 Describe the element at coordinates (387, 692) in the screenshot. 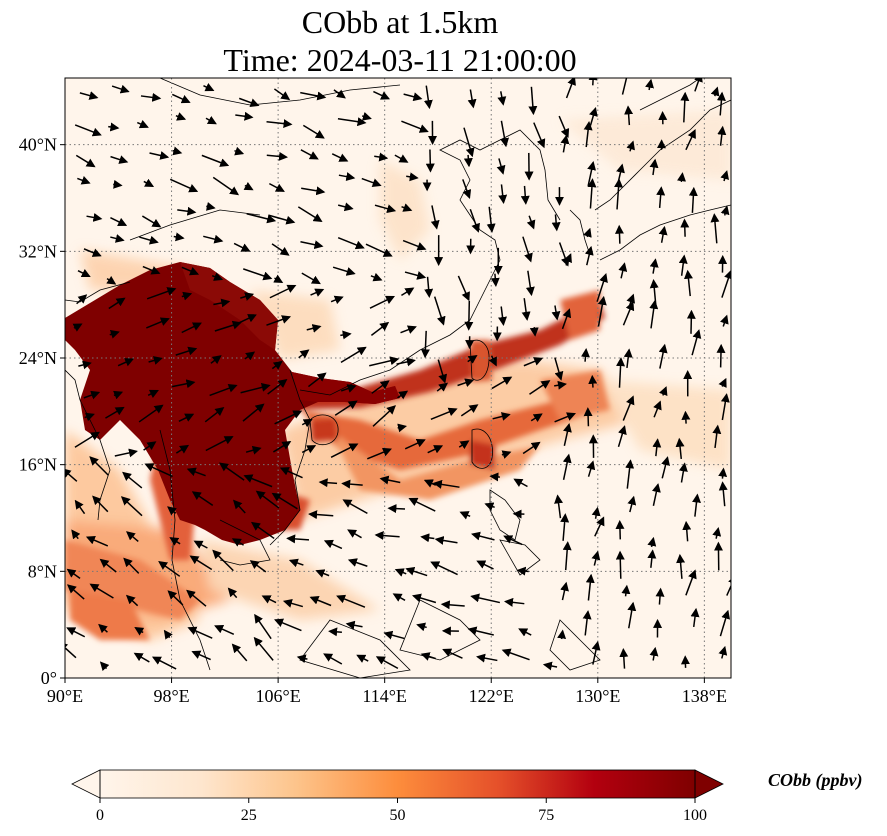

I see `longitude-tick-labels: 90°E 98°E 106°E 114°E 122°E 130°E 138°E` at that location.